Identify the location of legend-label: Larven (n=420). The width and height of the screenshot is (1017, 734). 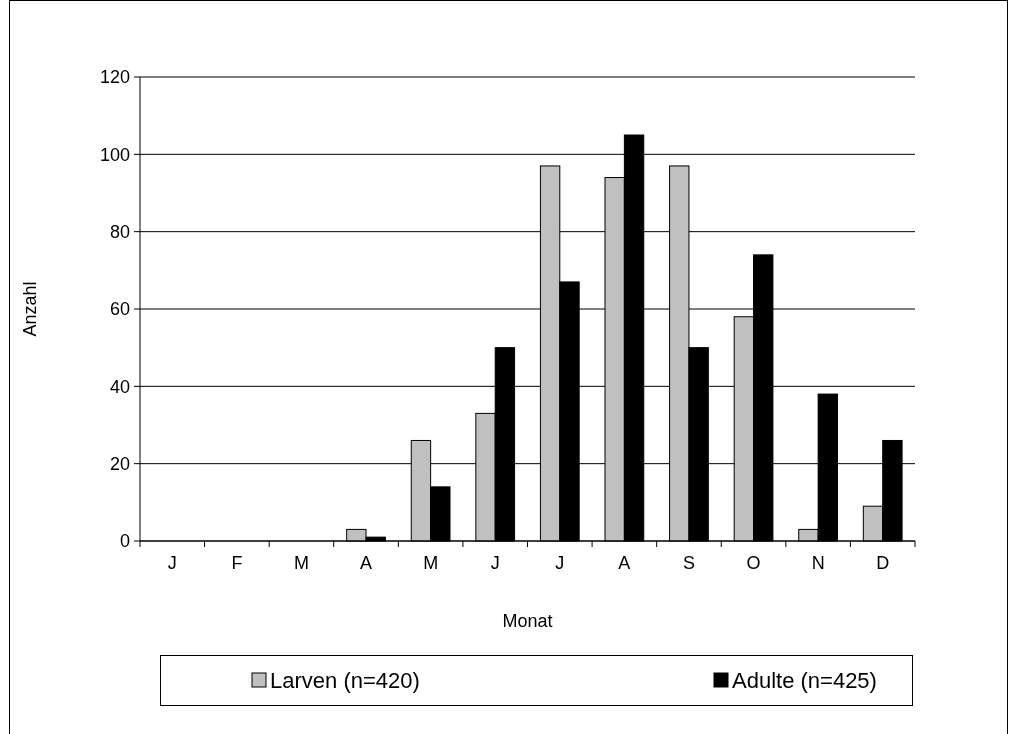
(345, 680).